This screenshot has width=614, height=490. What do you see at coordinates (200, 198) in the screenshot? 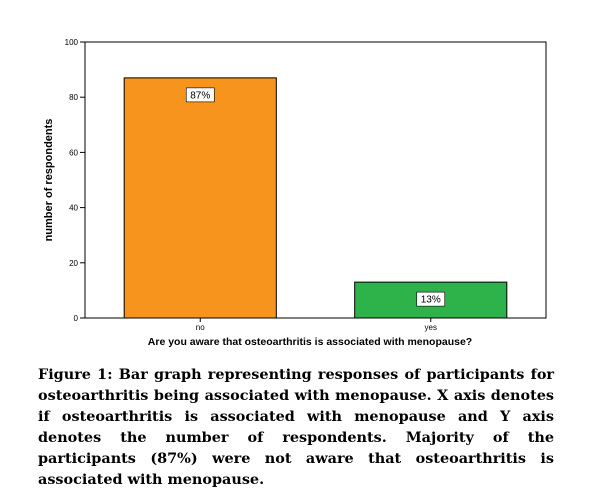
I see `bar-no` at bounding box center [200, 198].